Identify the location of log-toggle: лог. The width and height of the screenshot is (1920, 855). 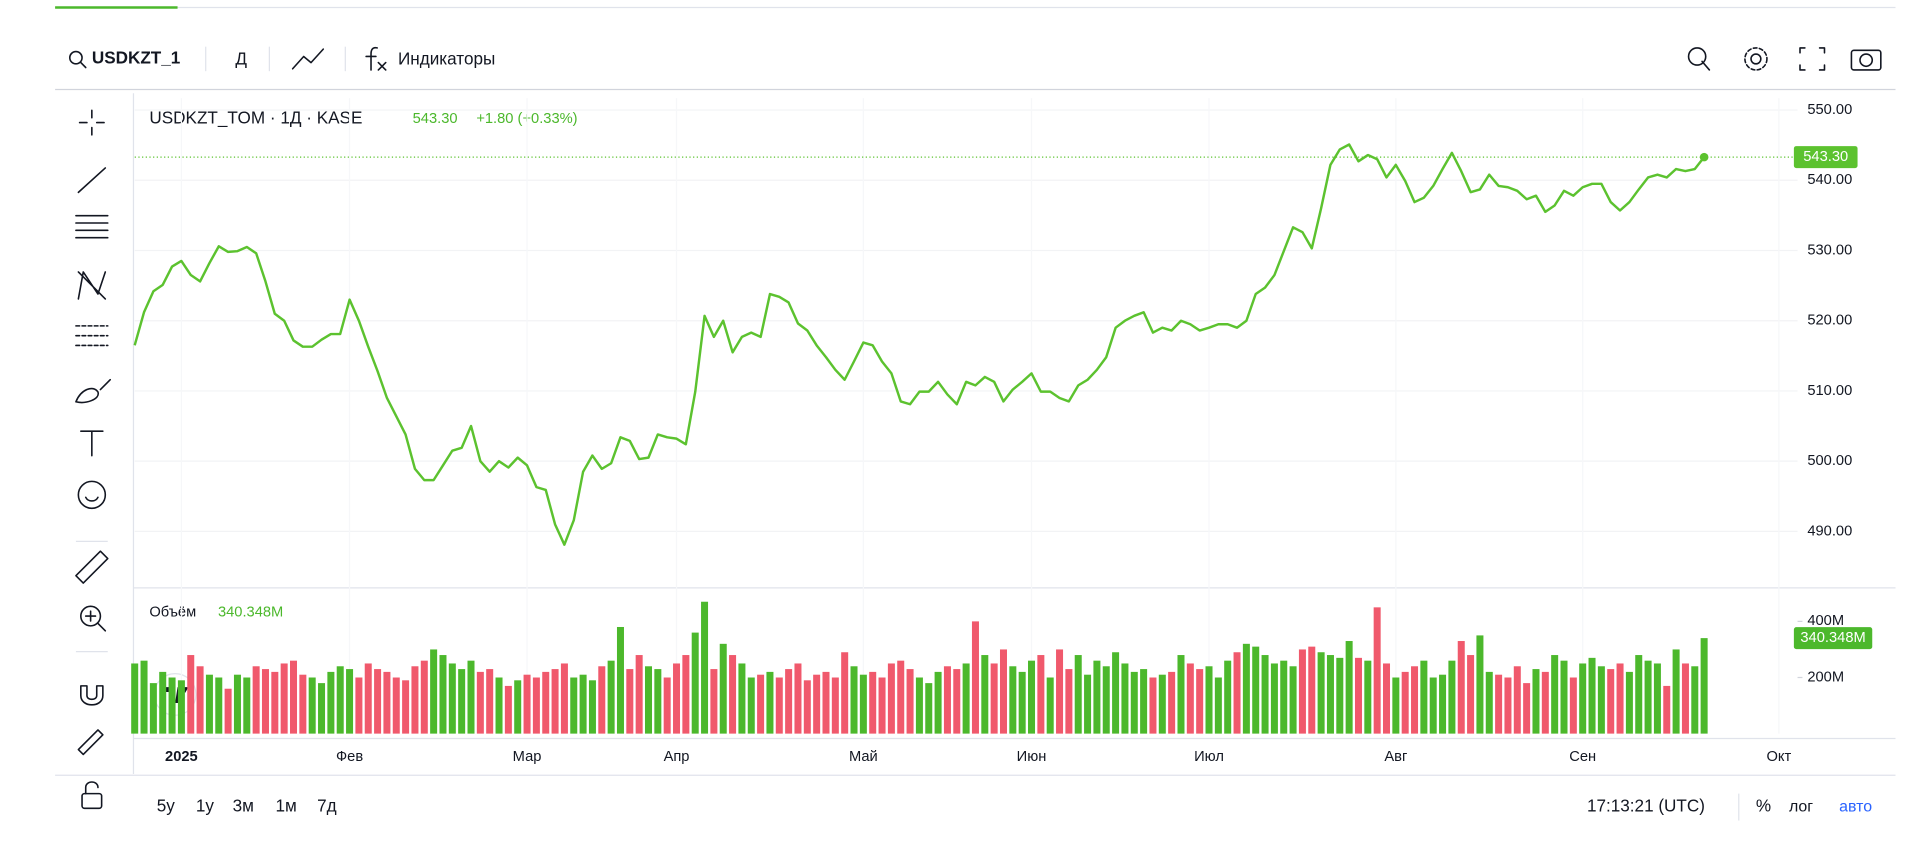
(1801, 806).